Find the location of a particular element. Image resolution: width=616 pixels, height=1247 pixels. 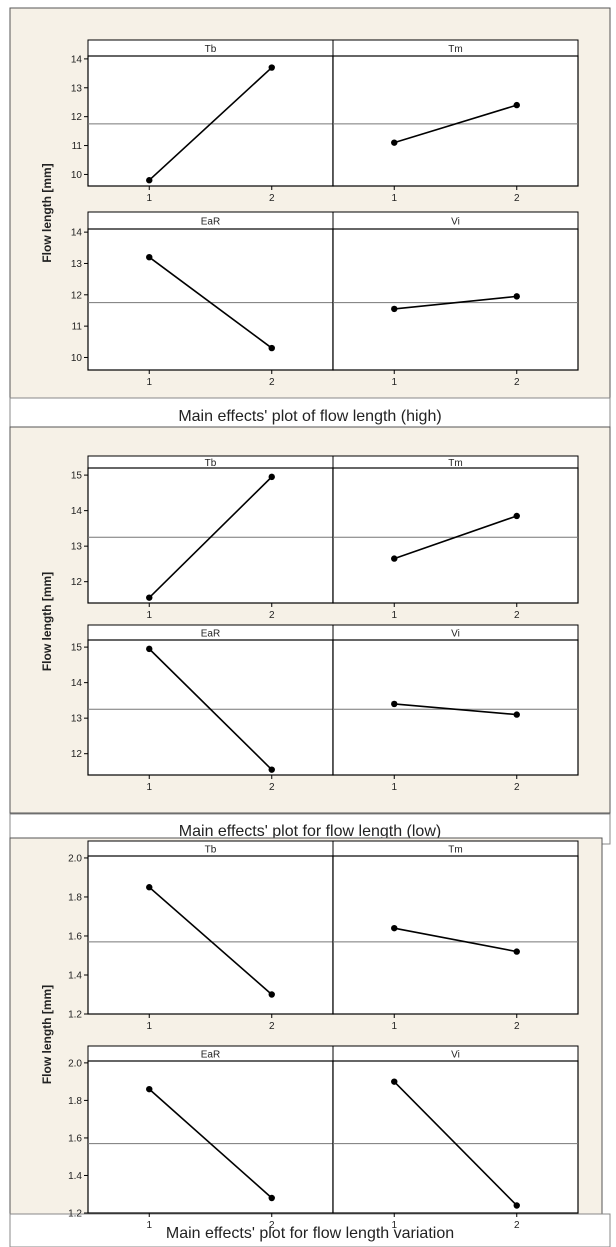

y-tick-label: 11 is located at coordinates (77, 327).